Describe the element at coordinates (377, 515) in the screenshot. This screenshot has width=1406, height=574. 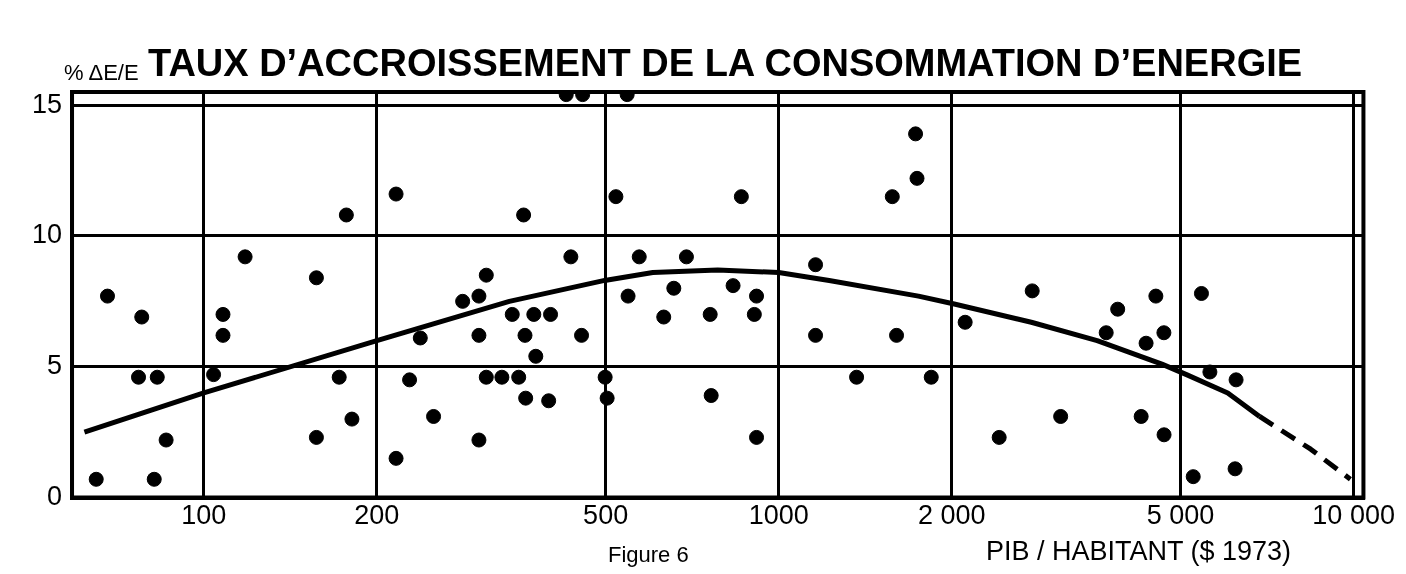
I see `x-tick-label: 200` at that location.